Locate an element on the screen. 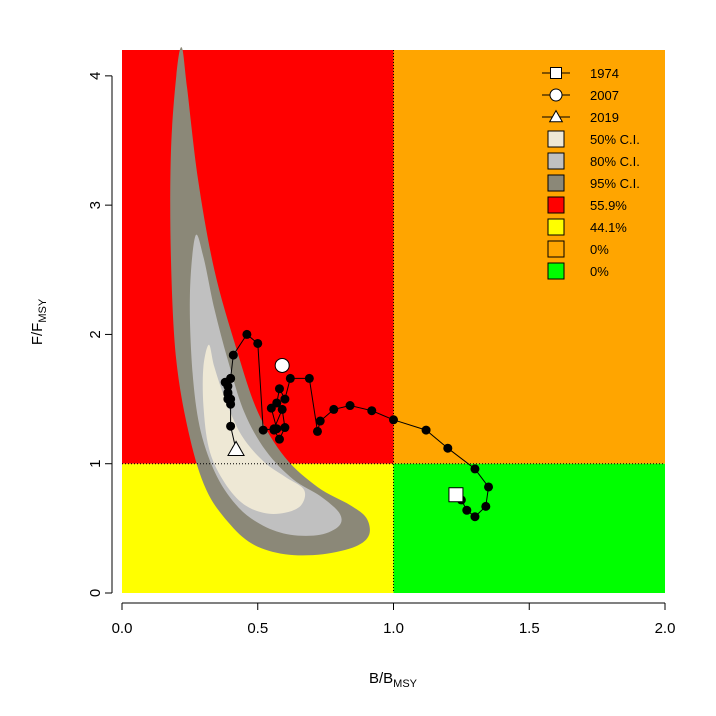 The height and width of the screenshot is (716, 716). x-tick-label: 0.5 is located at coordinates (257, 628).